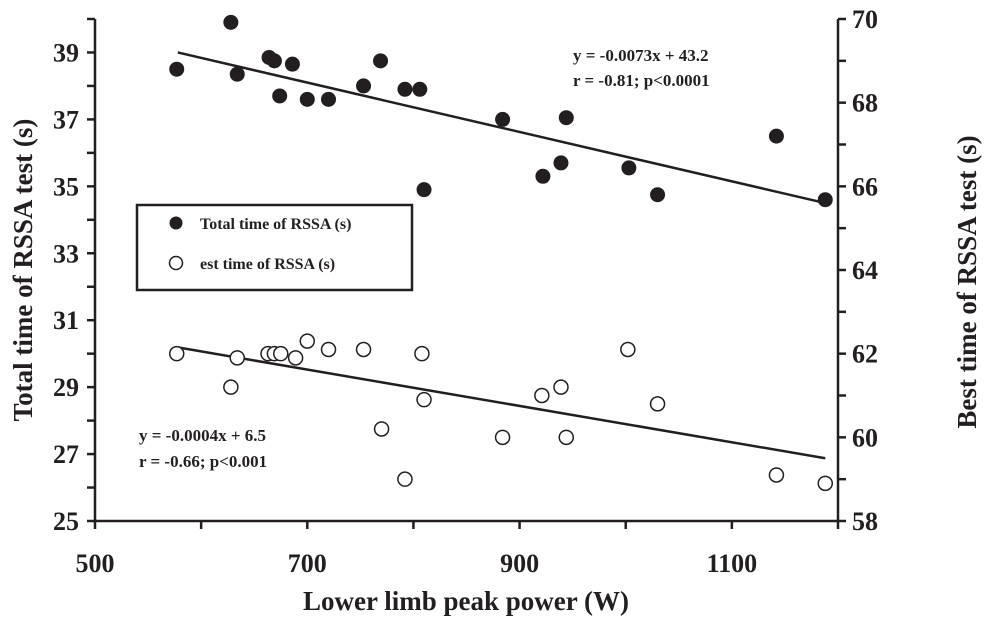 This screenshot has height=626, width=984. I want to click on y-tick-label-left: 33, so click(66, 253).